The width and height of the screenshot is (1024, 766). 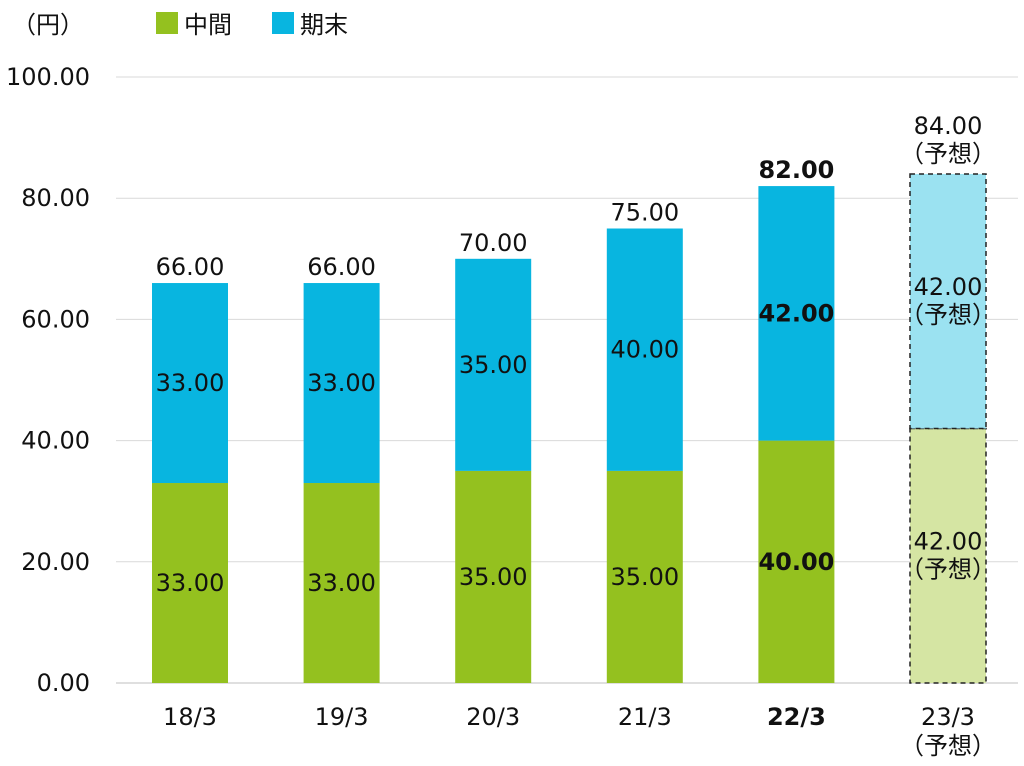 What do you see at coordinates (167, 23) in the screenshot?
I see `legend-swatch-interim` at bounding box center [167, 23].